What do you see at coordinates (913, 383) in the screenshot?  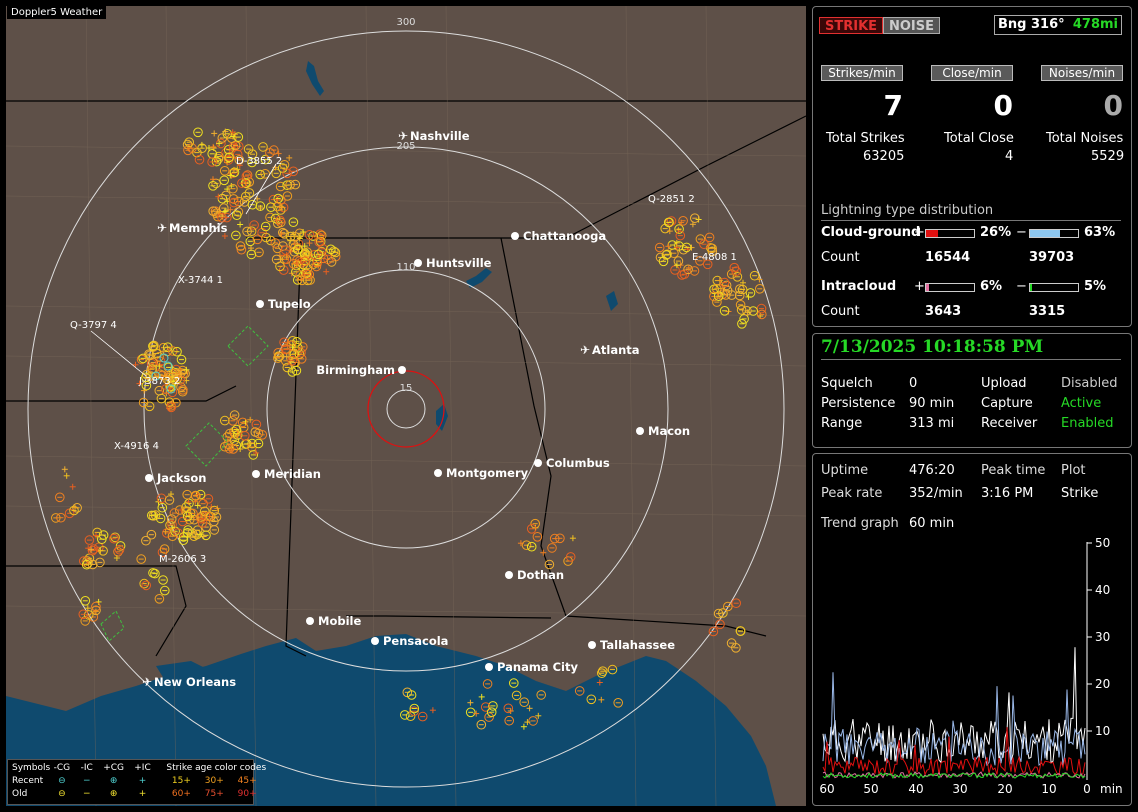 I see `squelch-value: 0` at bounding box center [913, 383].